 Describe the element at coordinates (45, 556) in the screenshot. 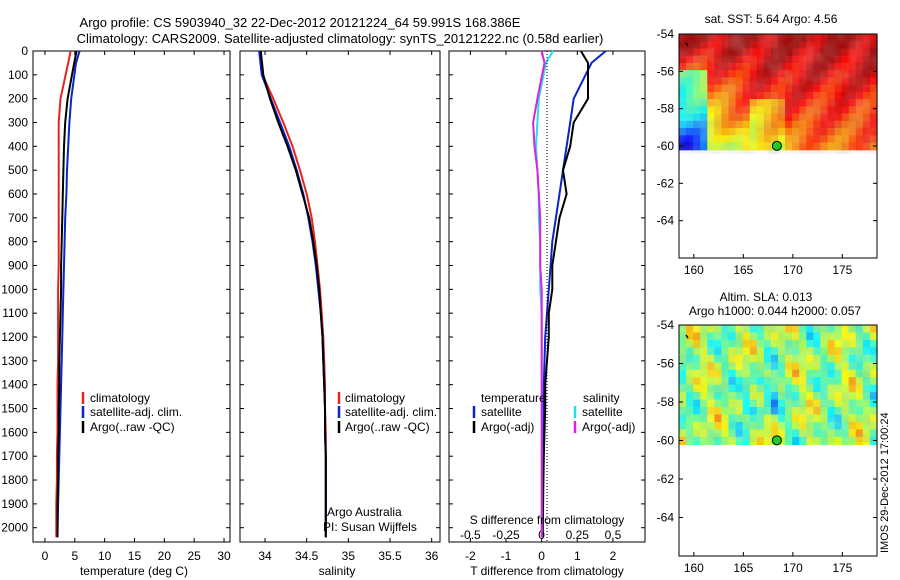

I see `x-tick-label: 0` at that location.